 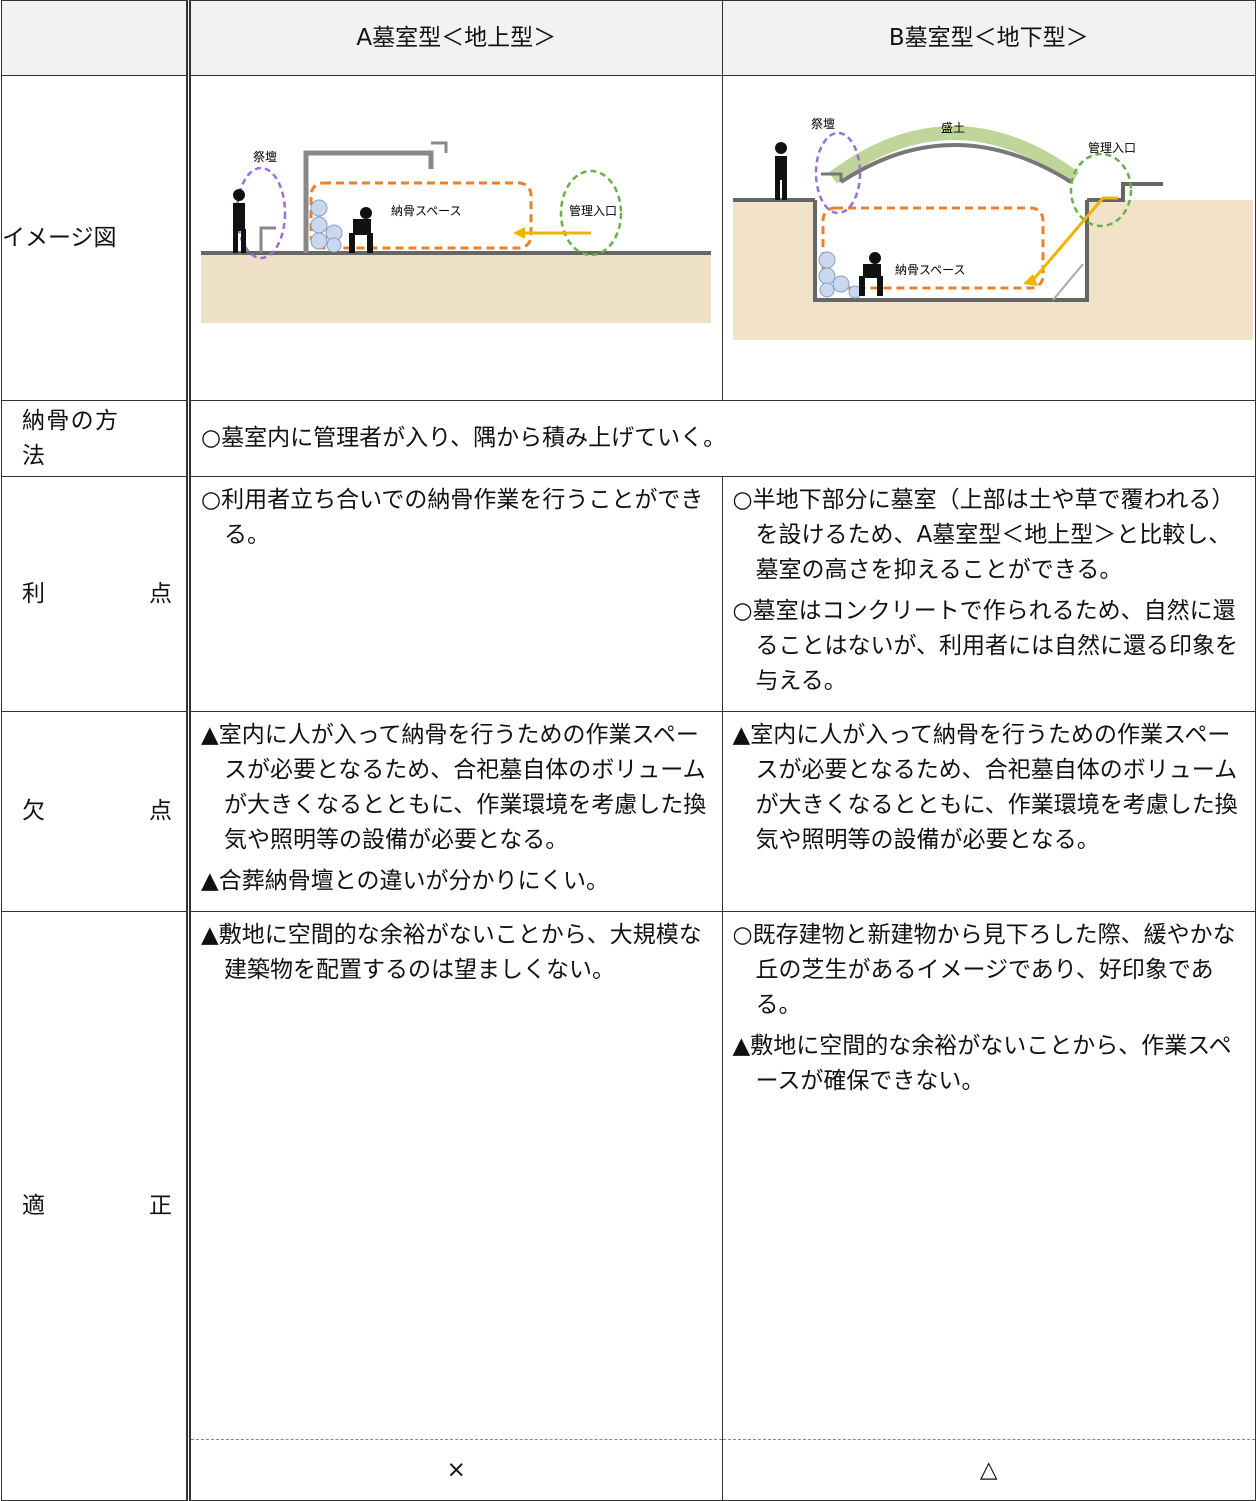 I want to click on method-row: 納骨の方法 ○墓室内に管理者が入り、隅から積み上げていく。, so click(x=629, y=439).